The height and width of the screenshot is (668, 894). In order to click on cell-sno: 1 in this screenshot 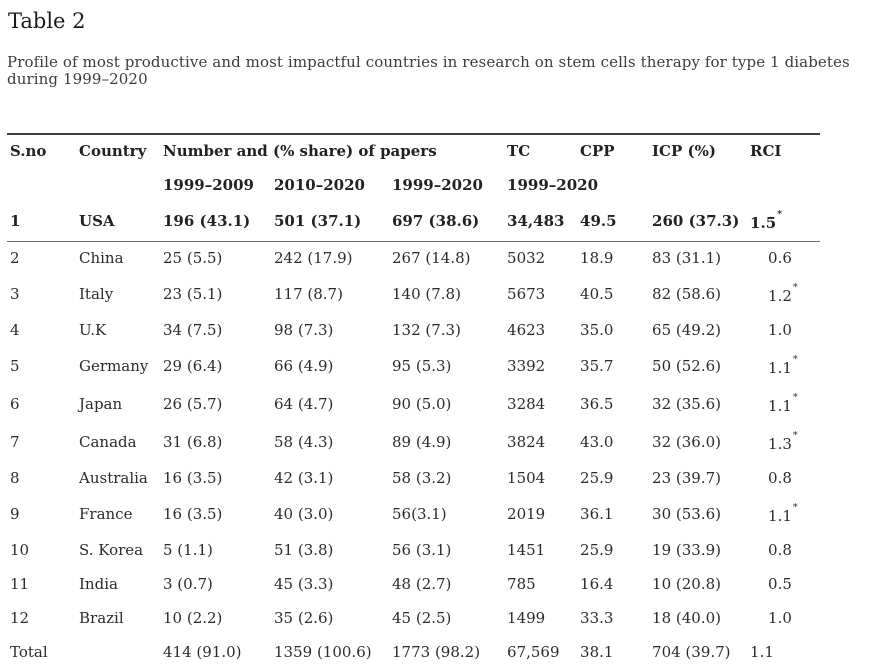, I will do `click(15, 221)`.